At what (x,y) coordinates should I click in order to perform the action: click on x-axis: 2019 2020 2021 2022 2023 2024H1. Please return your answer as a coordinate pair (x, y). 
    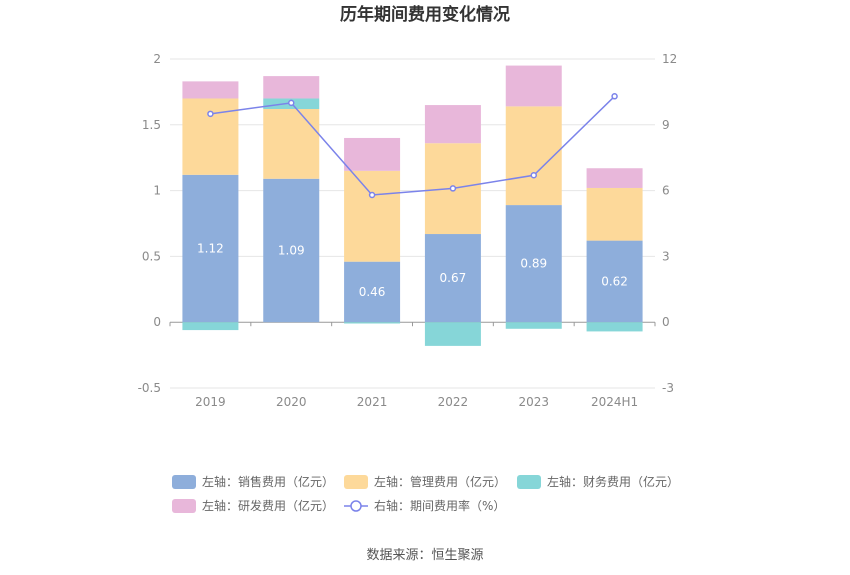
    Looking at the image, I should click on (416, 402).